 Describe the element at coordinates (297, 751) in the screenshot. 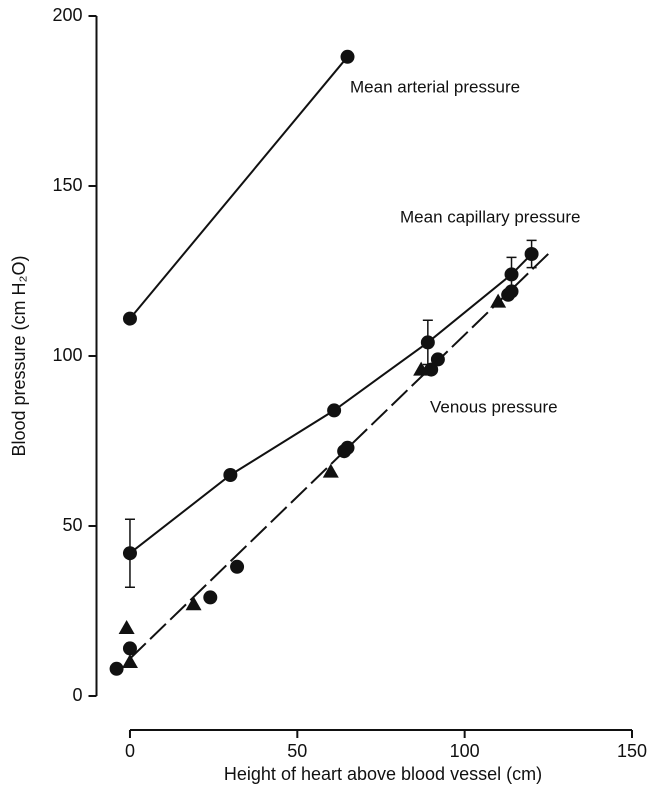

I see `x-tick-label: 50` at that location.